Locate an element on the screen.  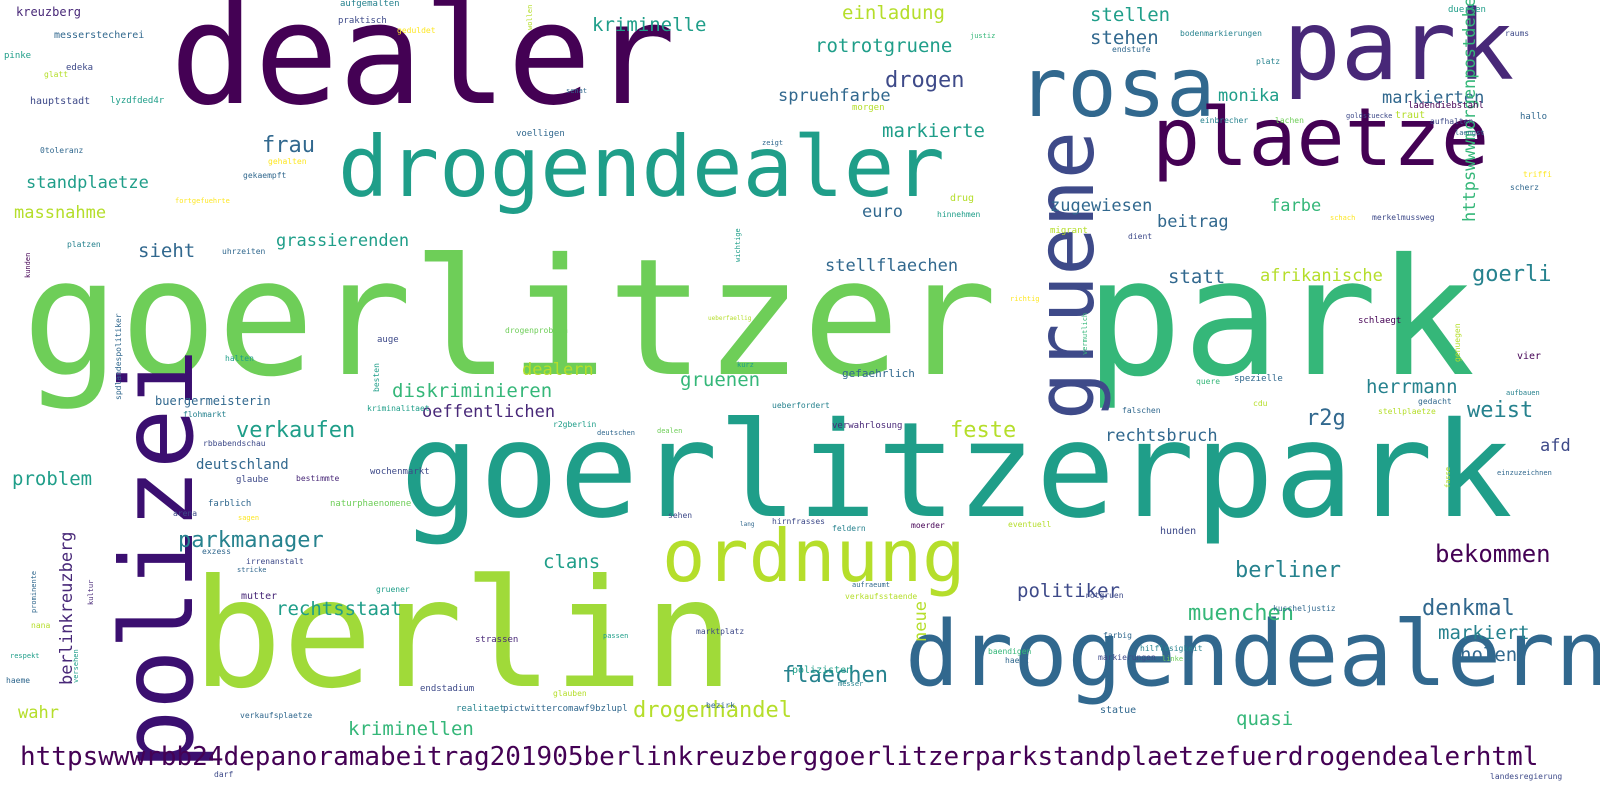
word-statue: statue is located at coordinates (1118, 710).